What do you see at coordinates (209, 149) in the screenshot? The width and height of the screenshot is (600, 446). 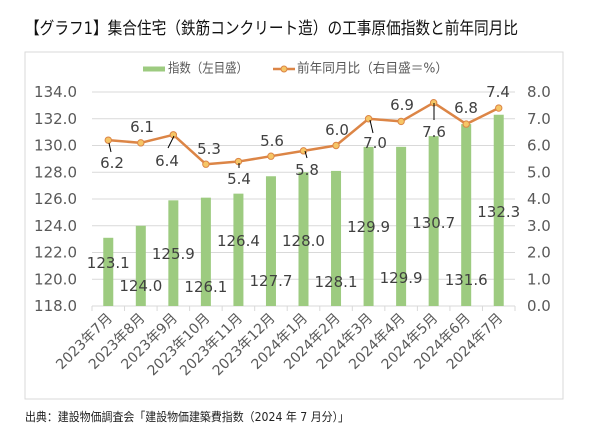 I see `line-data-label: 5.3` at bounding box center [209, 149].